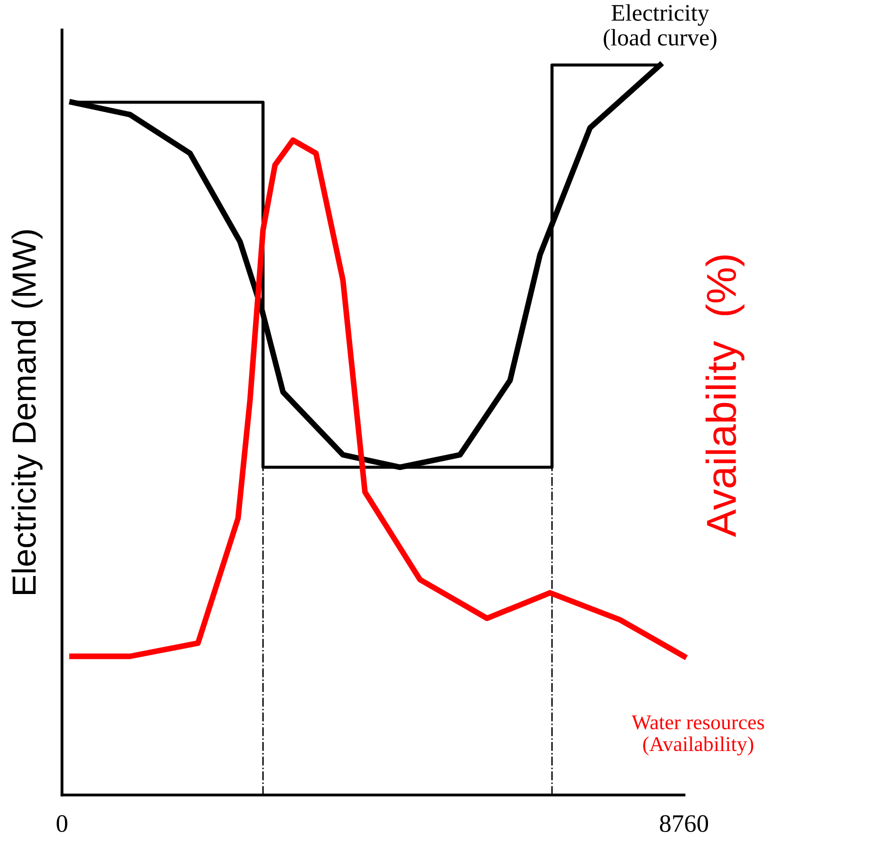 The image size is (891, 843). Describe the element at coordinates (725, 396) in the screenshot. I see `y2-axis-title: Availability (%)` at that location.